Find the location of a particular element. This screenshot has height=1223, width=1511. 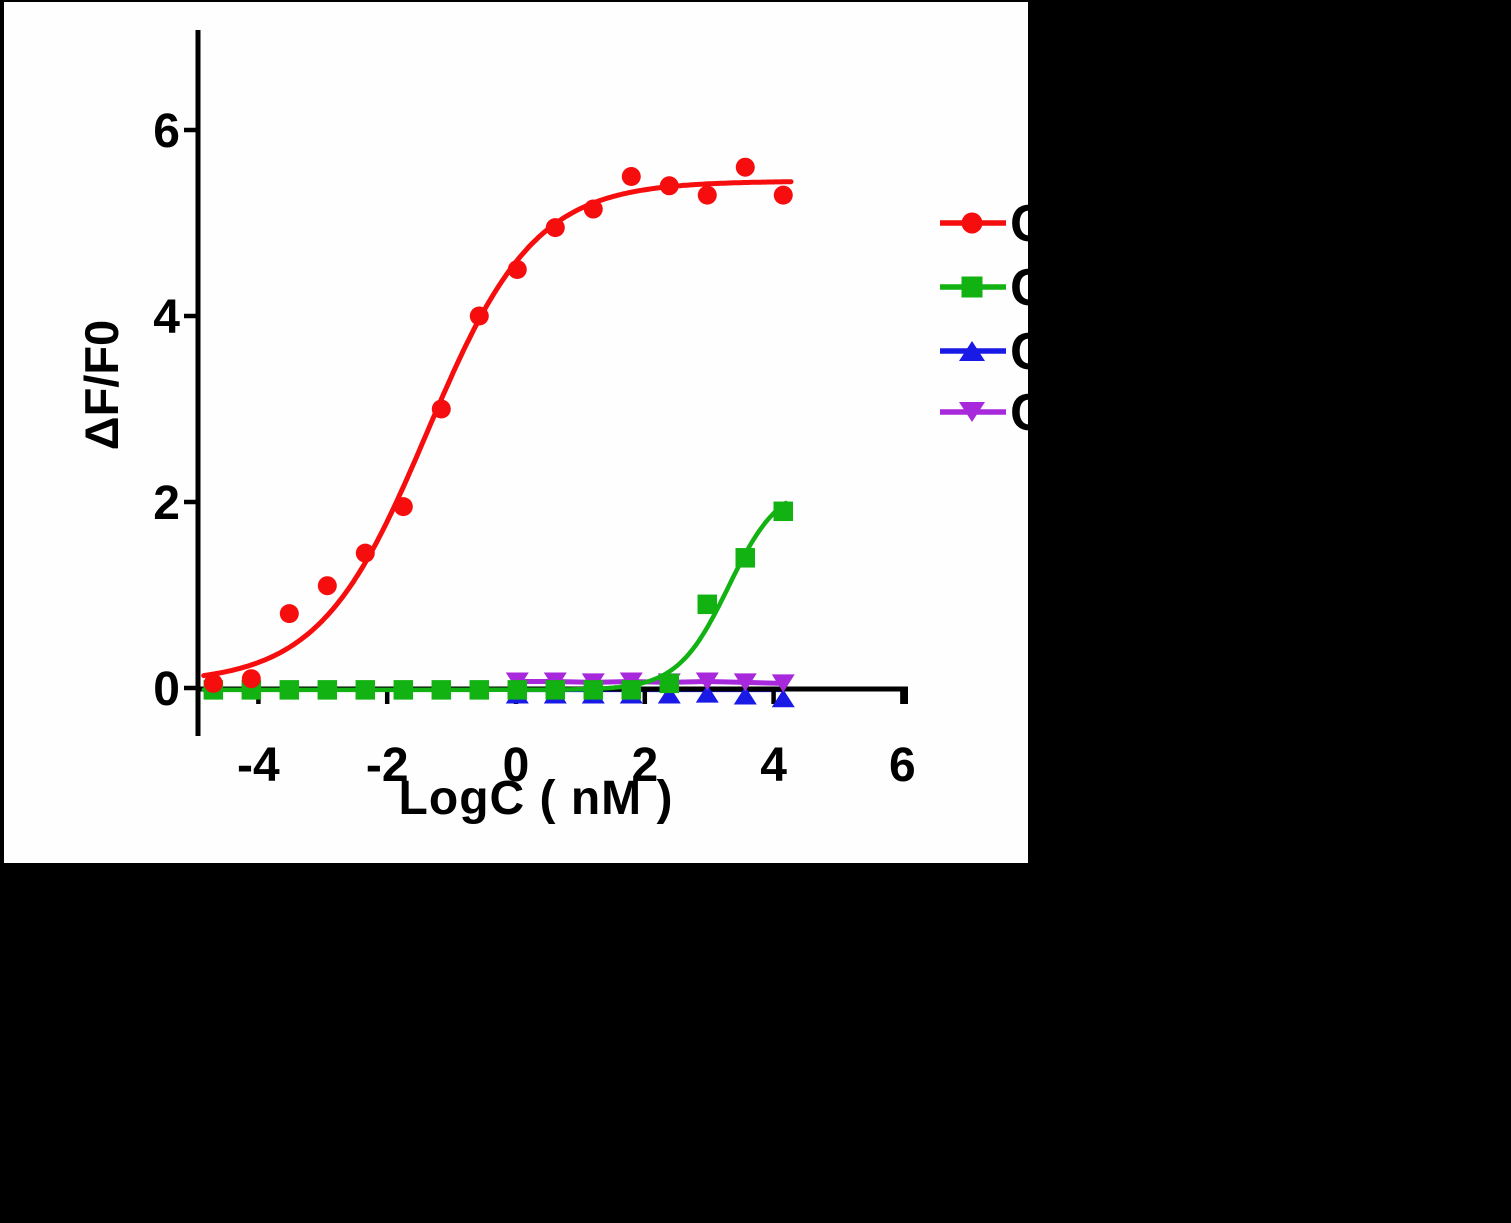

chart-legend: CCCC is located at coordinates (984, 318).